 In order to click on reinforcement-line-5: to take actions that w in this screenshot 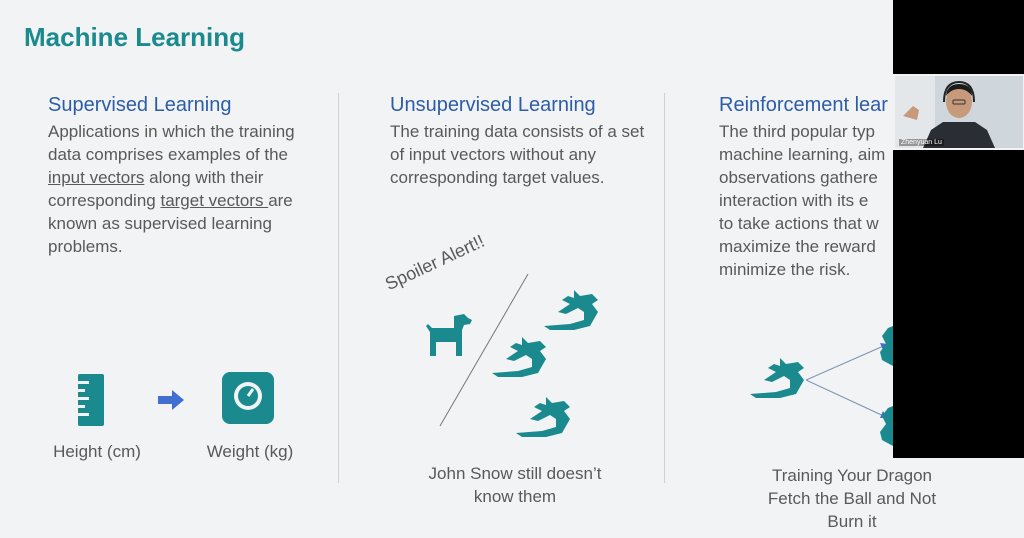, I will do `click(799, 223)`.